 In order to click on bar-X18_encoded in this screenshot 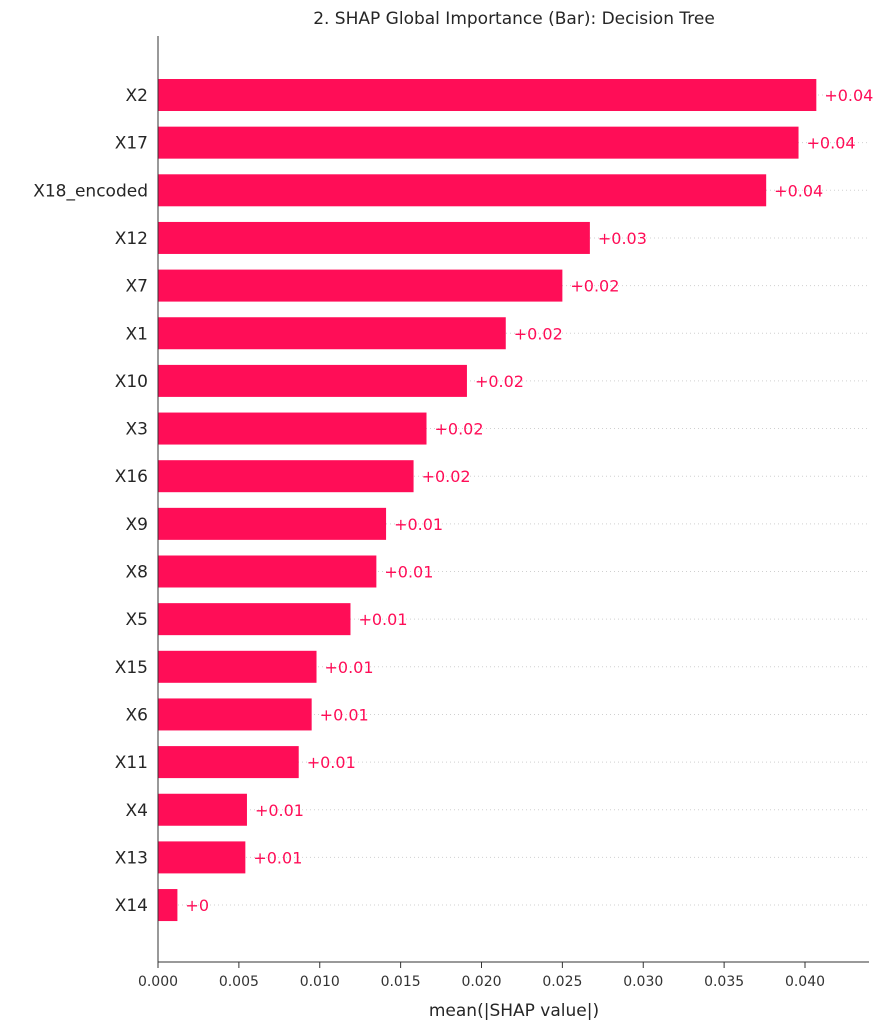, I will do `click(462, 190)`.